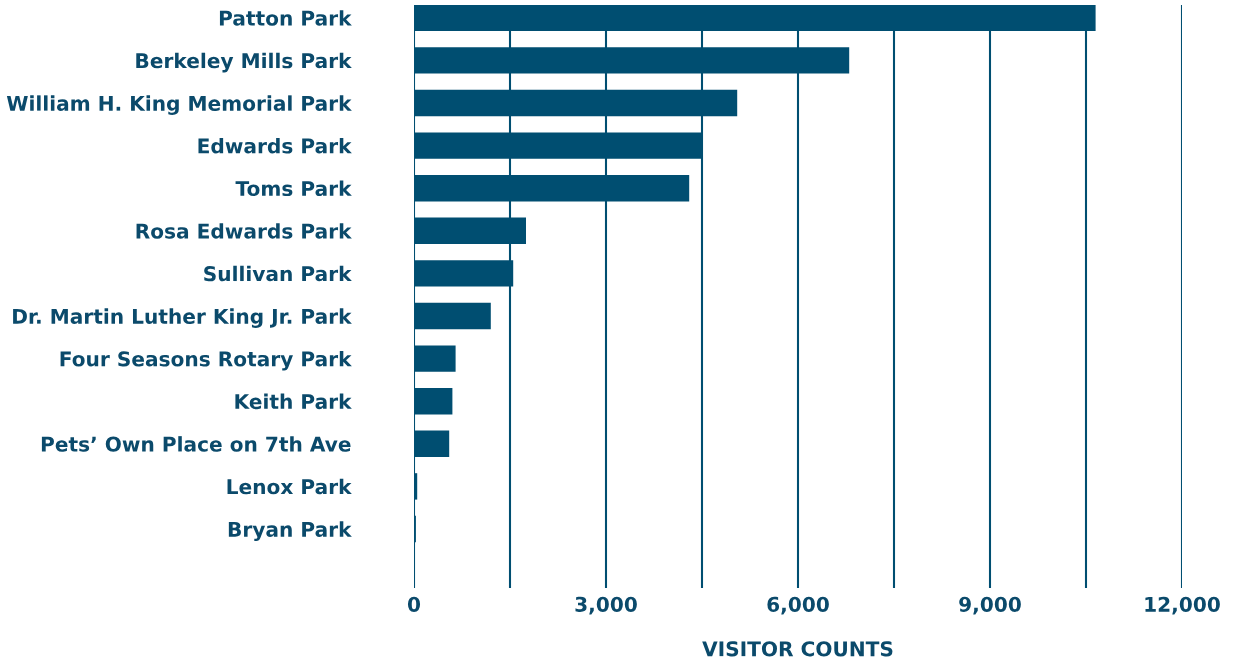 The height and width of the screenshot is (658, 1251). Describe the element at coordinates (414, 604) in the screenshot. I see `x-tick-label: 0` at that location.